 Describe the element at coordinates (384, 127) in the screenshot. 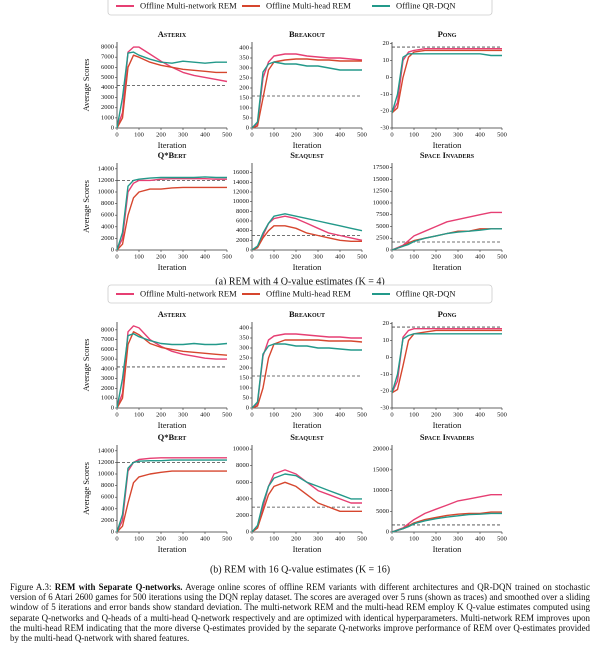

I see `y-tick-label: -30` at that location.